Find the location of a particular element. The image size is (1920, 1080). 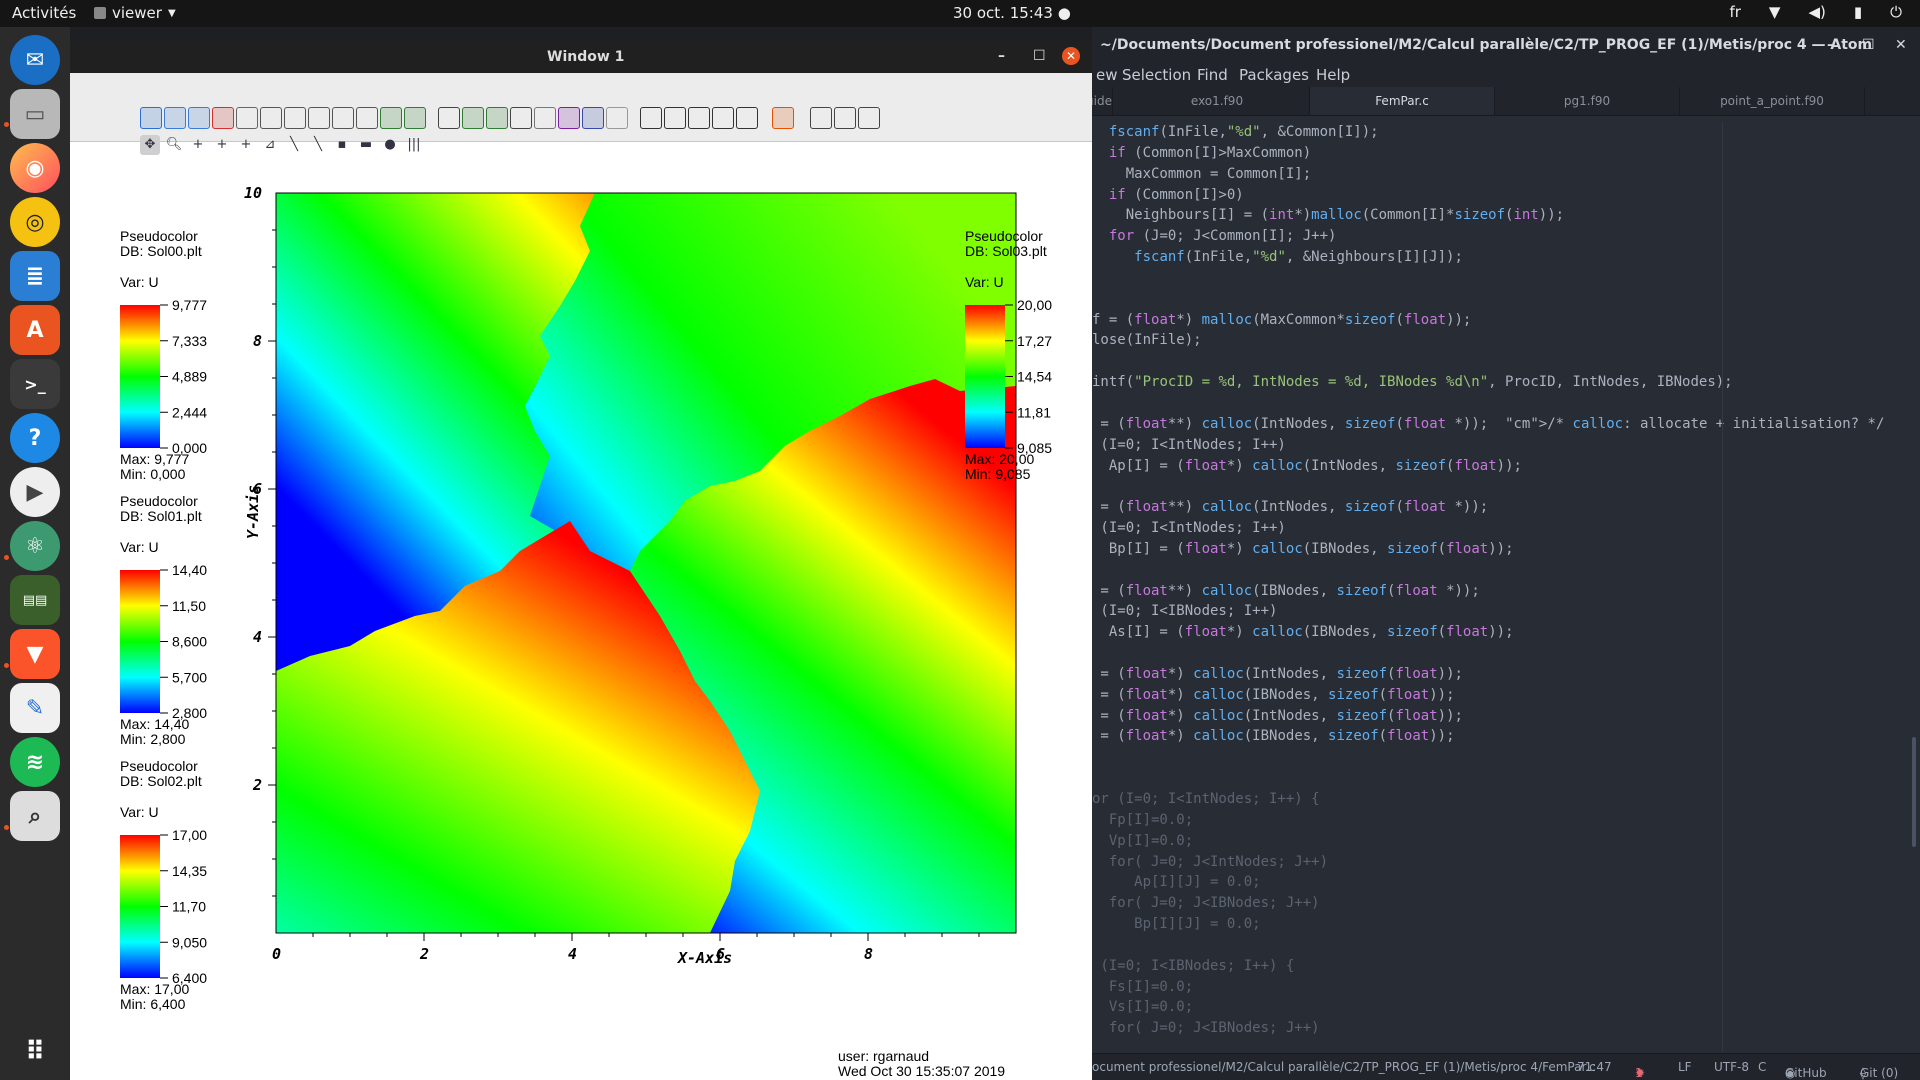

tab-exo1: exo1.f90 is located at coordinates (1217, 101).